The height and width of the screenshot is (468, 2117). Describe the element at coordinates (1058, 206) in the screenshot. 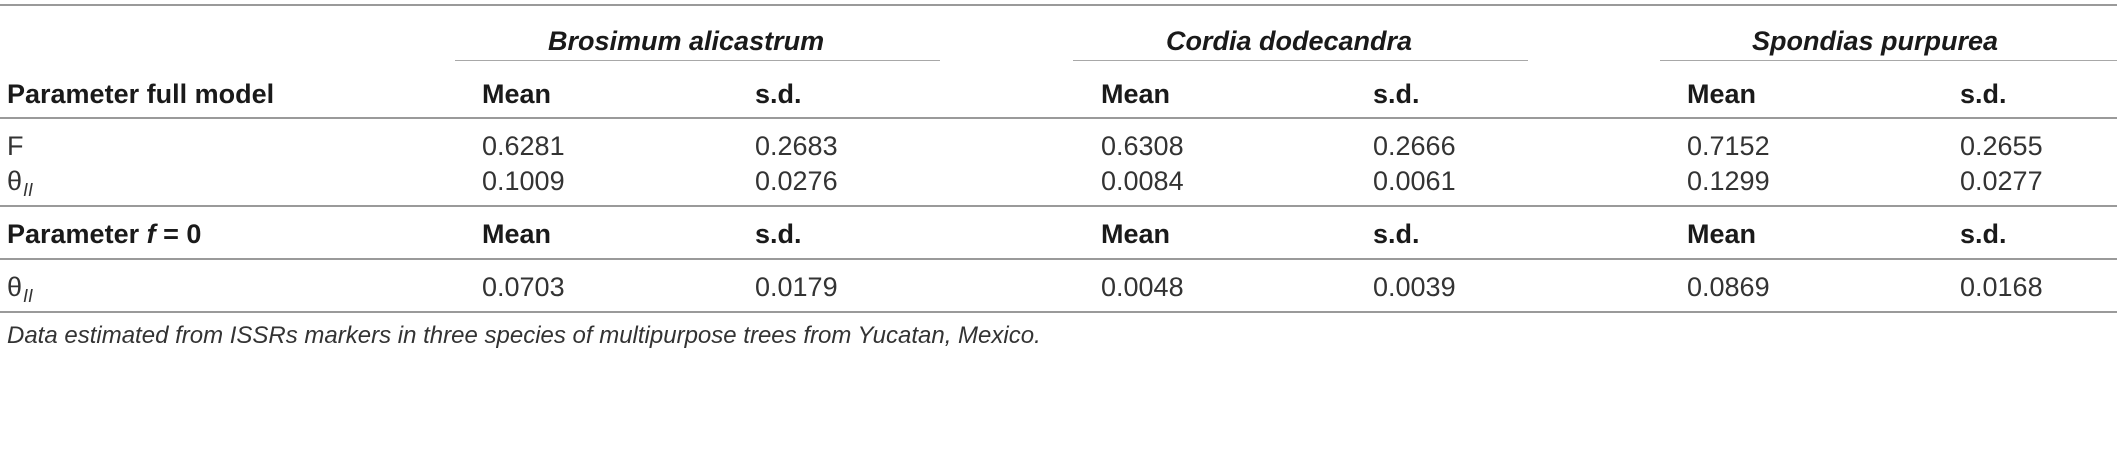

I see `section-divider-rule` at that location.